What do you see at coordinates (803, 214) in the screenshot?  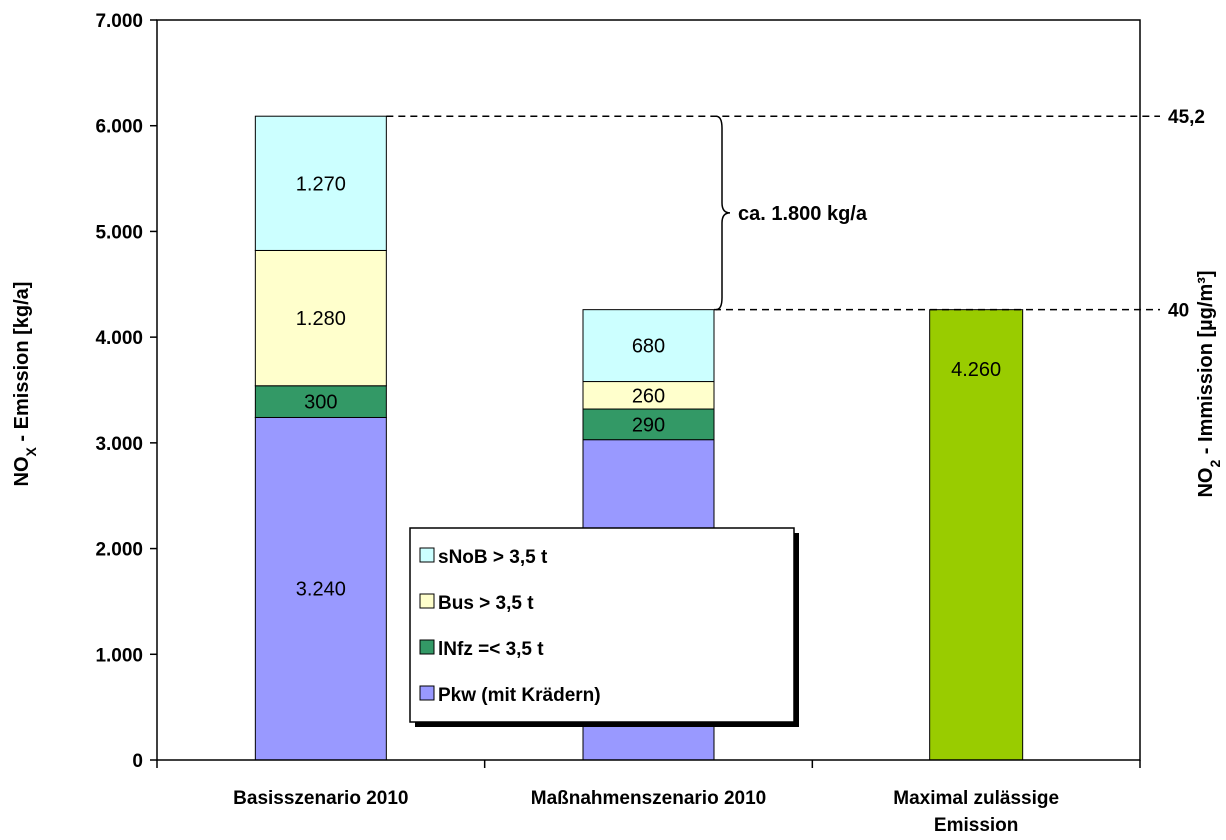 I see `annotation-label: ca. 1.800 kg/a` at bounding box center [803, 214].